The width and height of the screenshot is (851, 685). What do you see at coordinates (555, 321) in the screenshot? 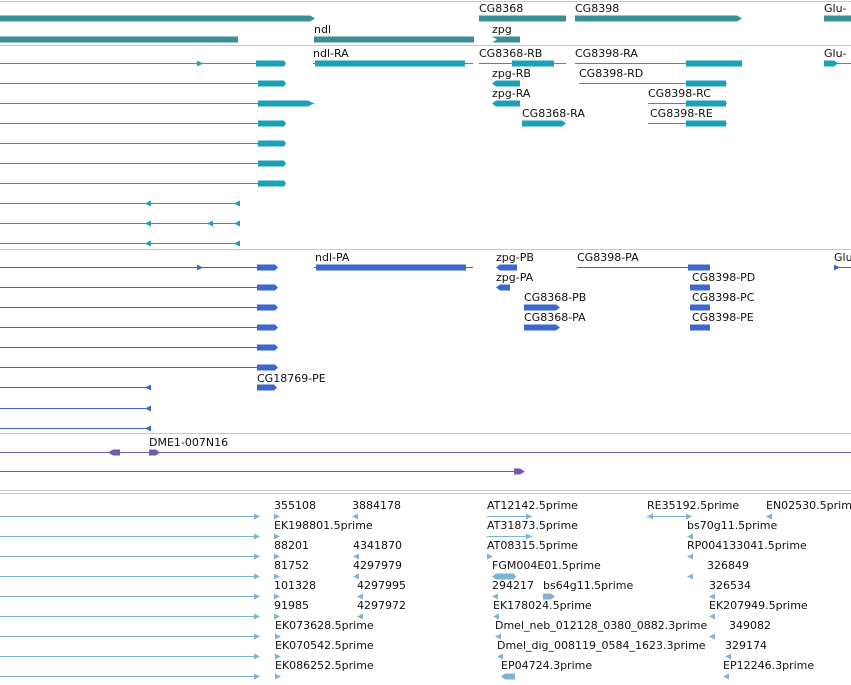
I see `transcript-cg8368-pa: CG8368-PA` at bounding box center [555, 321].